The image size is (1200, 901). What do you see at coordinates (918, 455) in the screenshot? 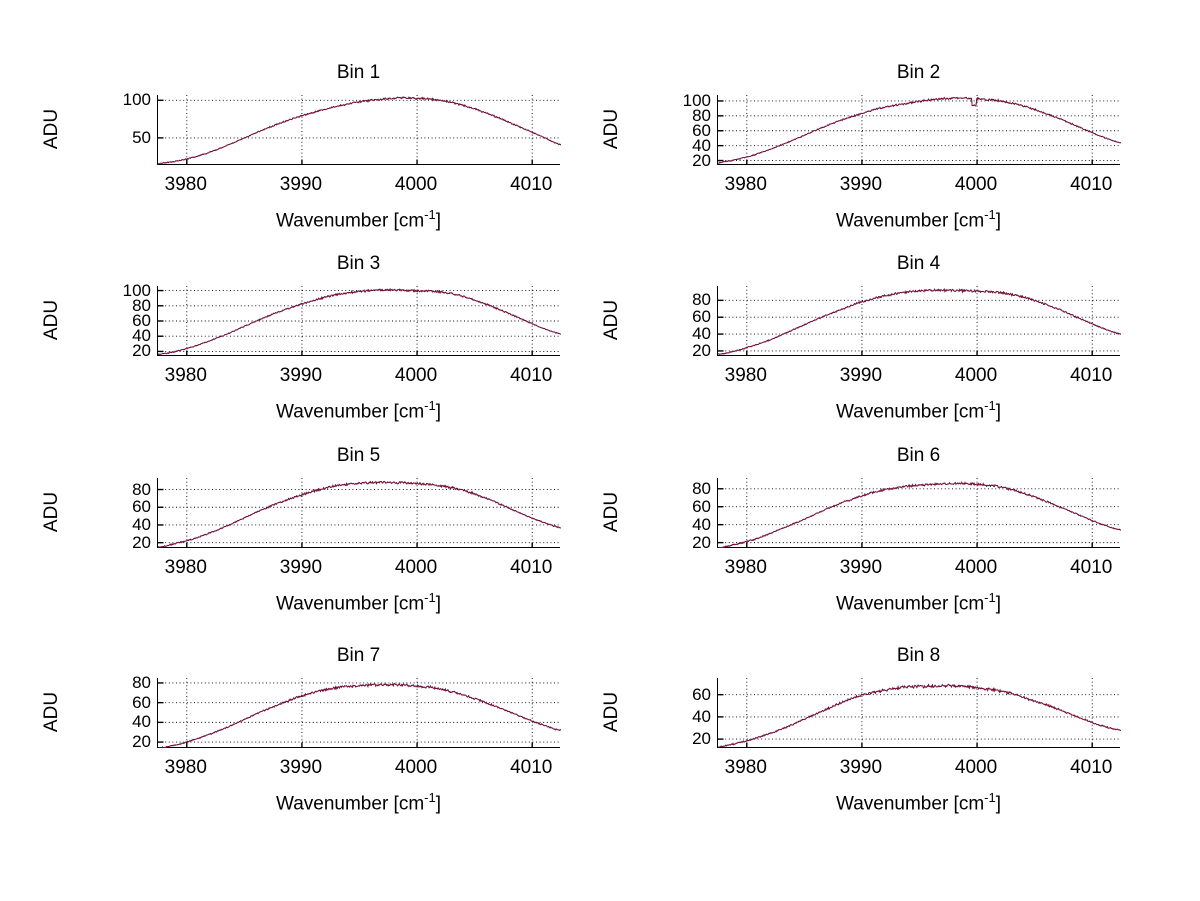
I see `panel-title-6: Bin 6` at bounding box center [918, 455].